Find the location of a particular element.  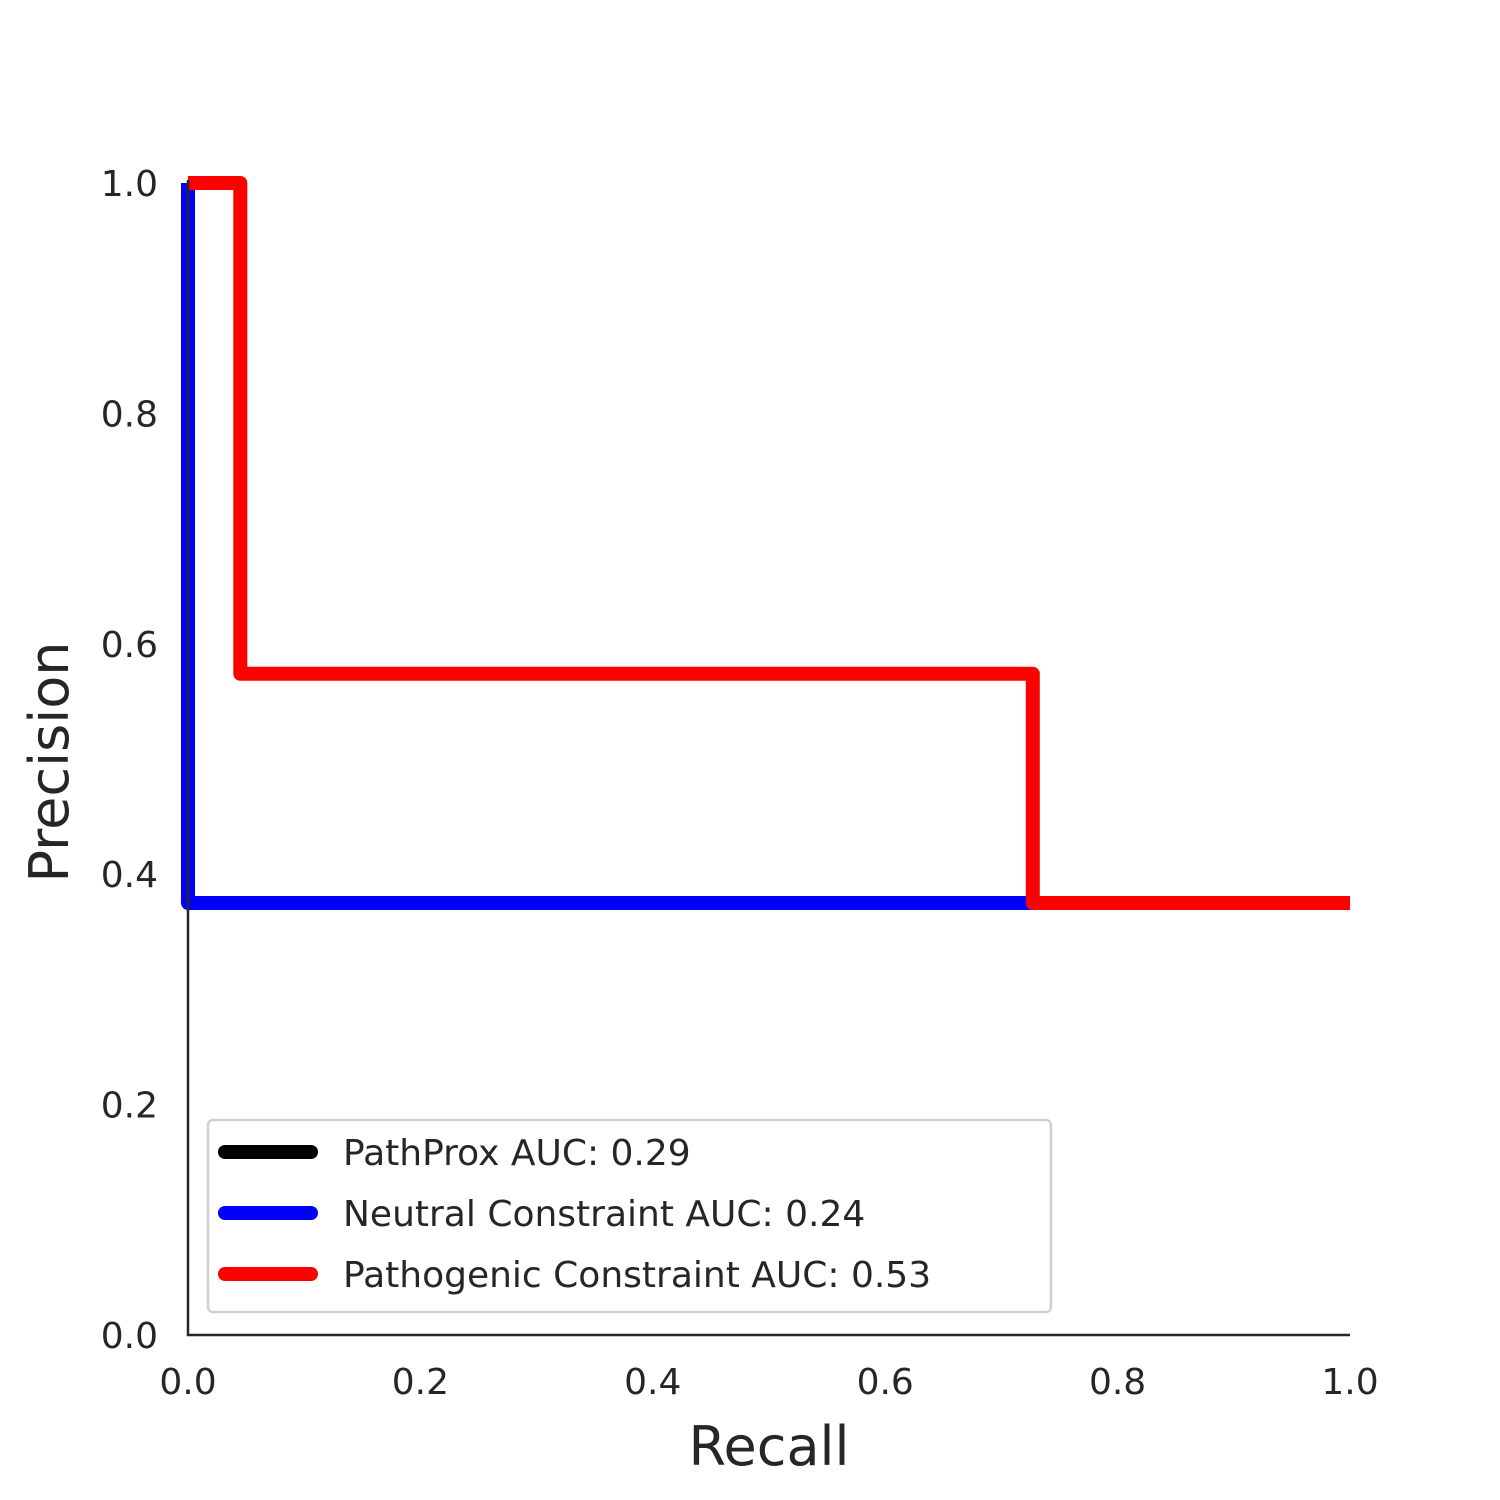

y-tick-labels: 0.0 0.2 0.4 0.6 0.8 1.0 is located at coordinates (129, 760).